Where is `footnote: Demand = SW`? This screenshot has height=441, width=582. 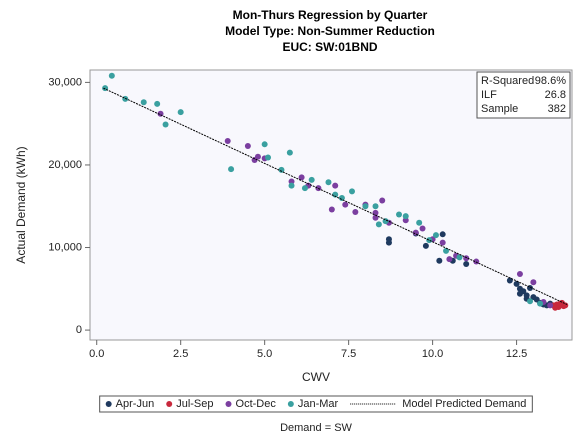 footnote: Demand = SW is located at coordinates (316, 428).